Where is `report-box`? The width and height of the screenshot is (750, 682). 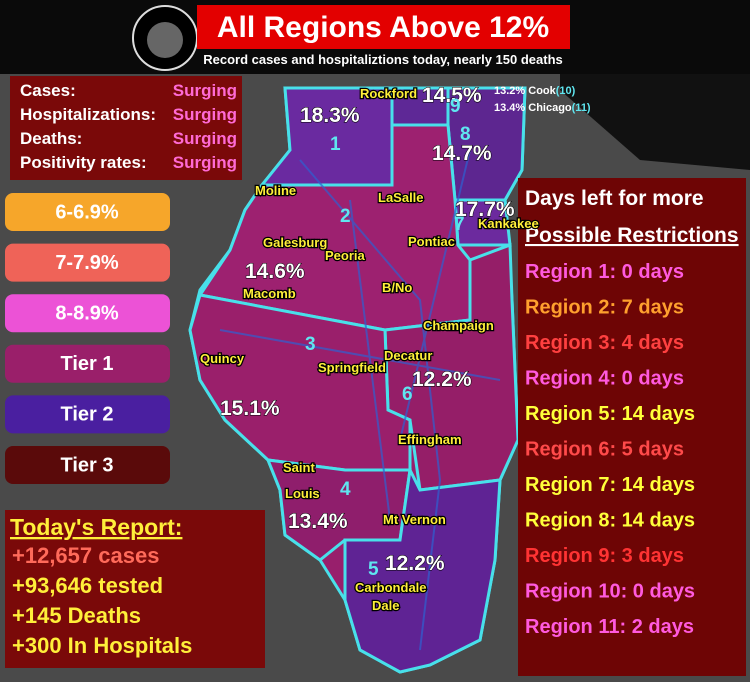
report-box is located at coordinates (135, 589).